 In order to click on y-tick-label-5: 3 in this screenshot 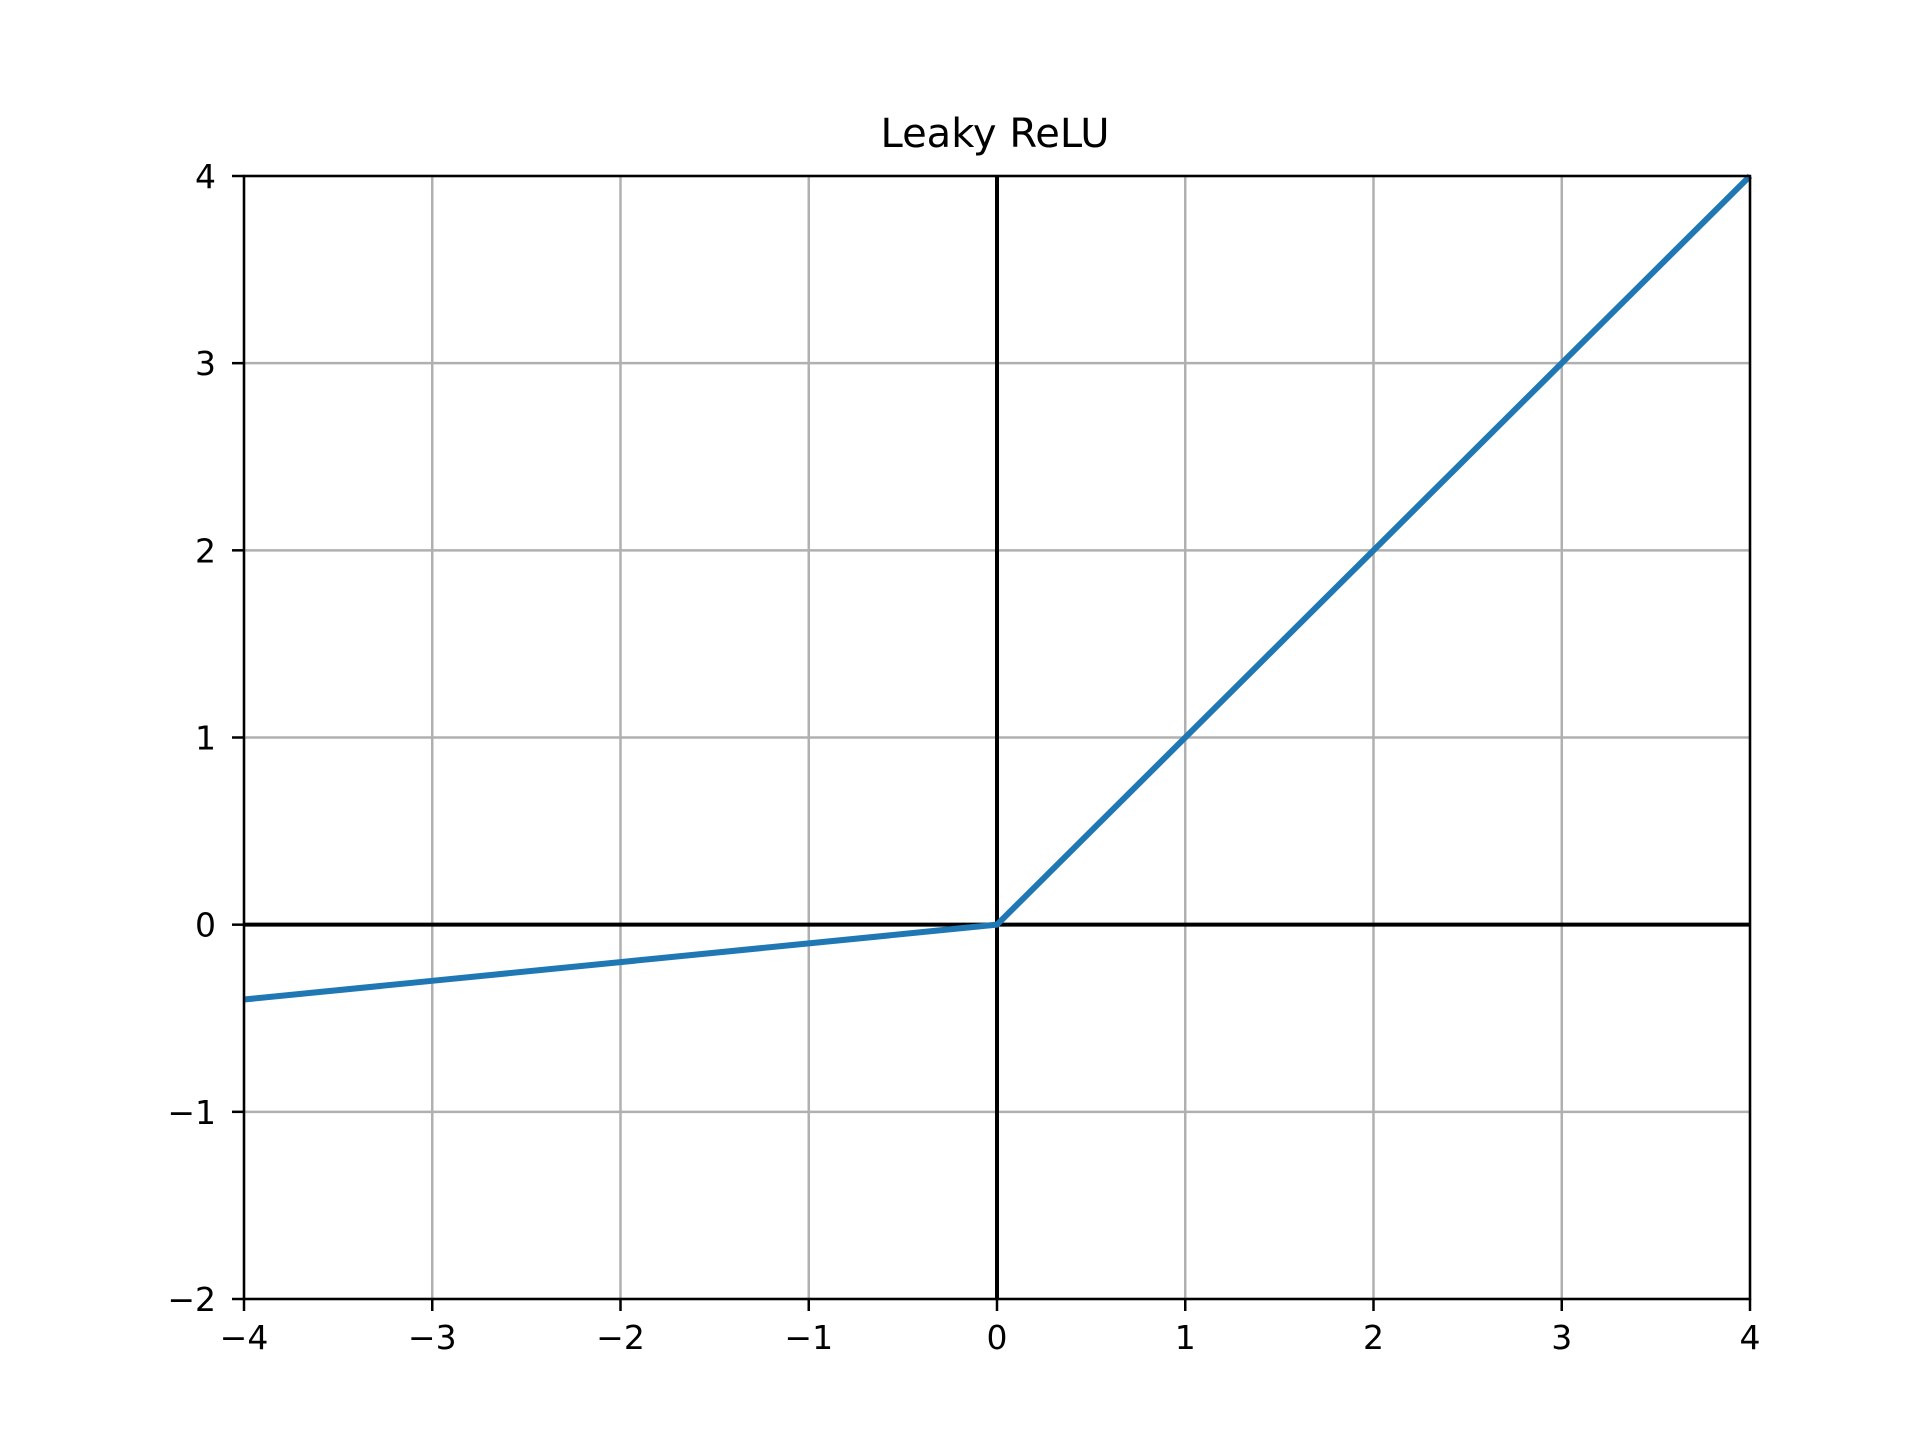, I will do `click(205, 363)`.